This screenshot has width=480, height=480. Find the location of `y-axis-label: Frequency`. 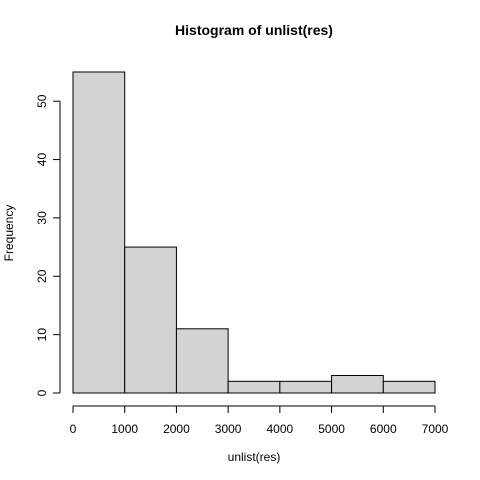

y-axis-label: Frequency is located at coordinates (9, 233).